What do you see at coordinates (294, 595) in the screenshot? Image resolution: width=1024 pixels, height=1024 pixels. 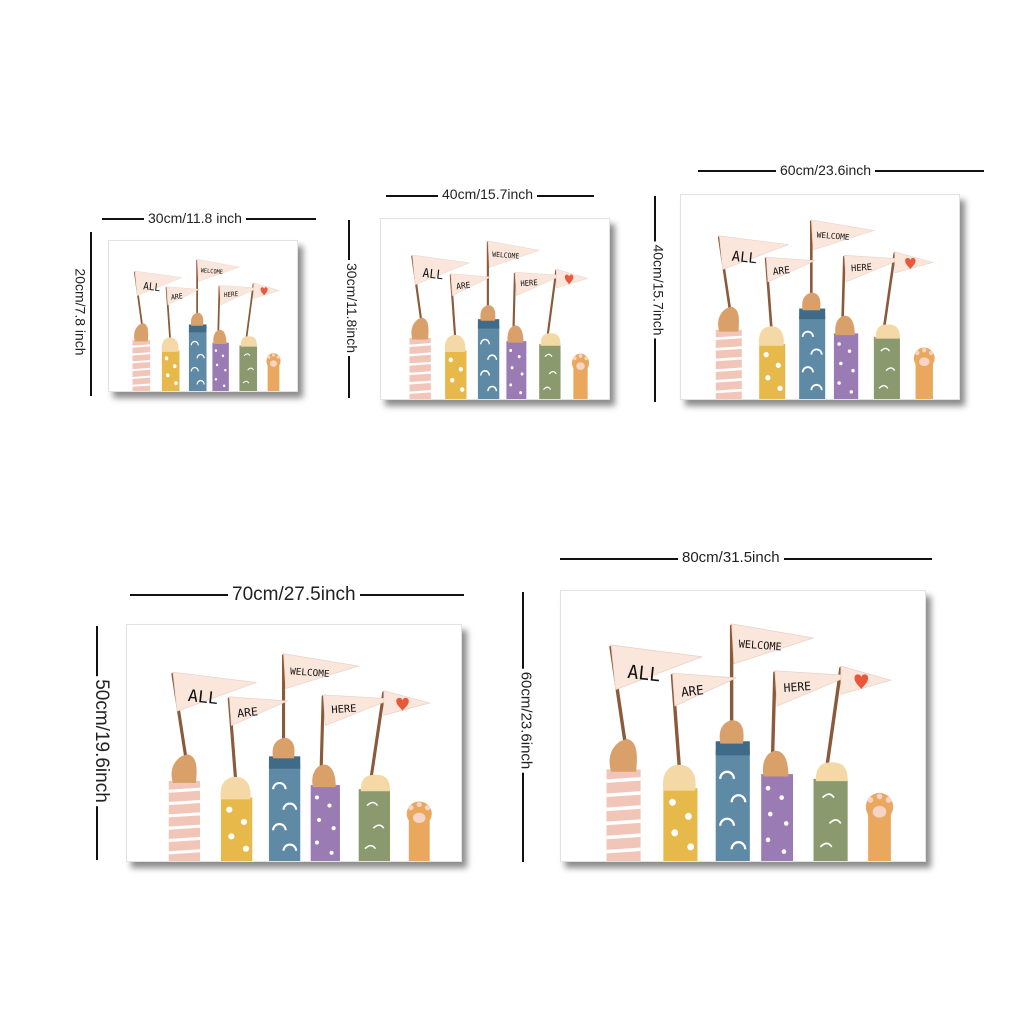 I see `width-label: 70cm/27.5inch` at bounding box center [294, 595].